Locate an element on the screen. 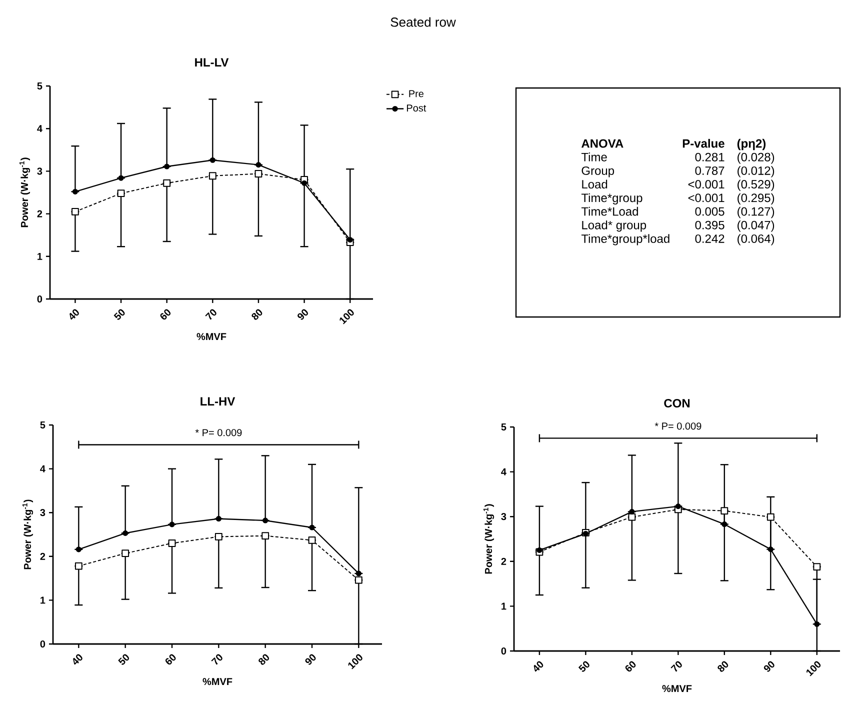 Image resolution: width=846 pixels, height=713 pixels. text: (pη2) is located at coordinates (751, 144).